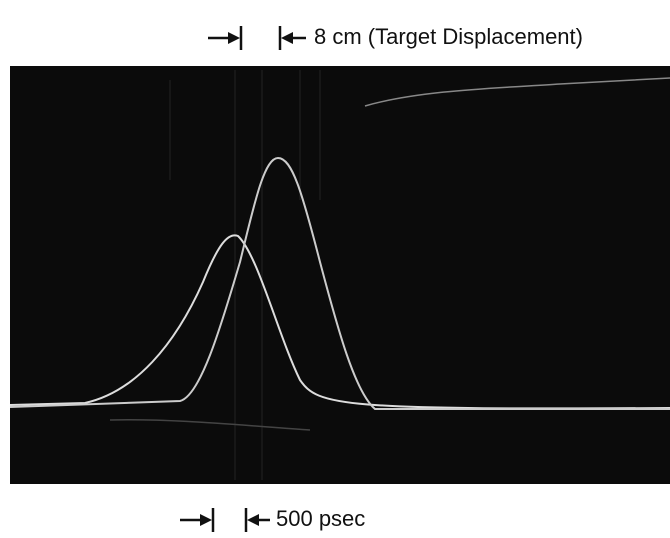 The image size is (670, 538). Describe the element at coordinates (225, 520) in the screenshot. I see `bottom-marker` at that location.